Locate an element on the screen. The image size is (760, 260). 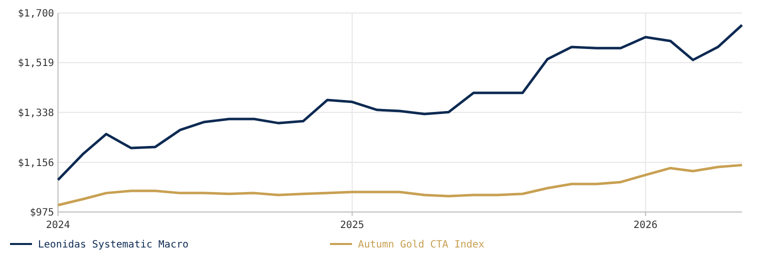
legend-label: Autumn Gold CTA Index is located at coordinates (421, 245).